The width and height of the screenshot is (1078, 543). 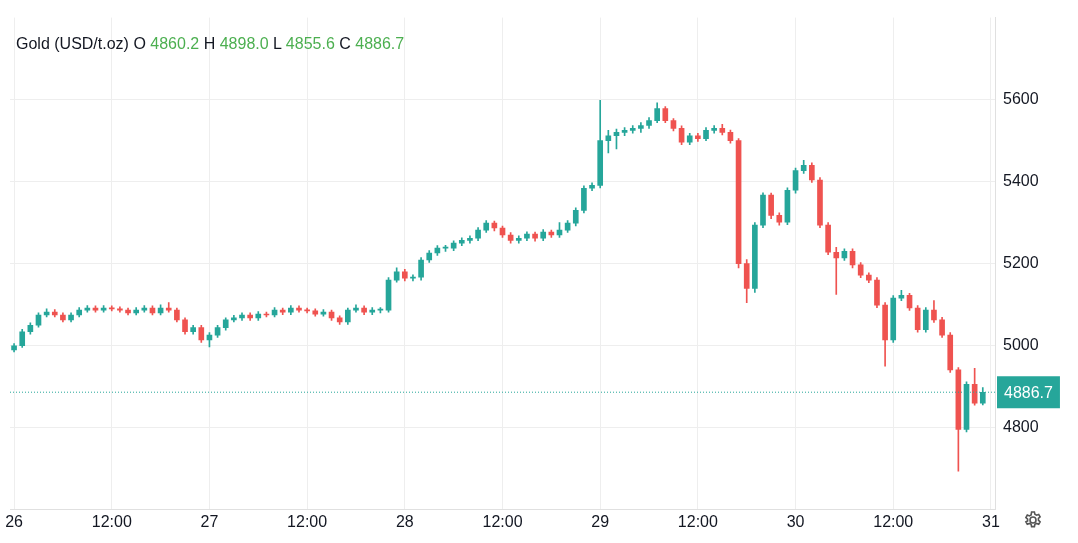 What do you see at coordinates (1021, 427) in the screenshot?
I see `y-tick-label: 4800` at bounding box center [1021, 427].